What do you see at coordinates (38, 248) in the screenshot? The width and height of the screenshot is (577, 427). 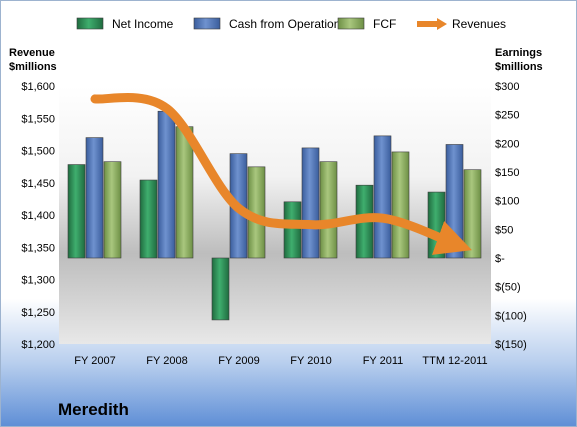 I see `left-tick-label-3: $1,350` at bounding box center [38, 248].